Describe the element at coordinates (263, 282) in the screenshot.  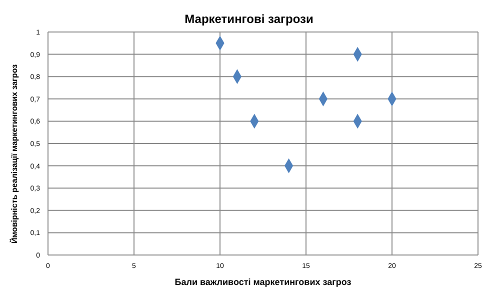
I see `x-axis-title: Бали важливості маркетингових загроз` at that location.